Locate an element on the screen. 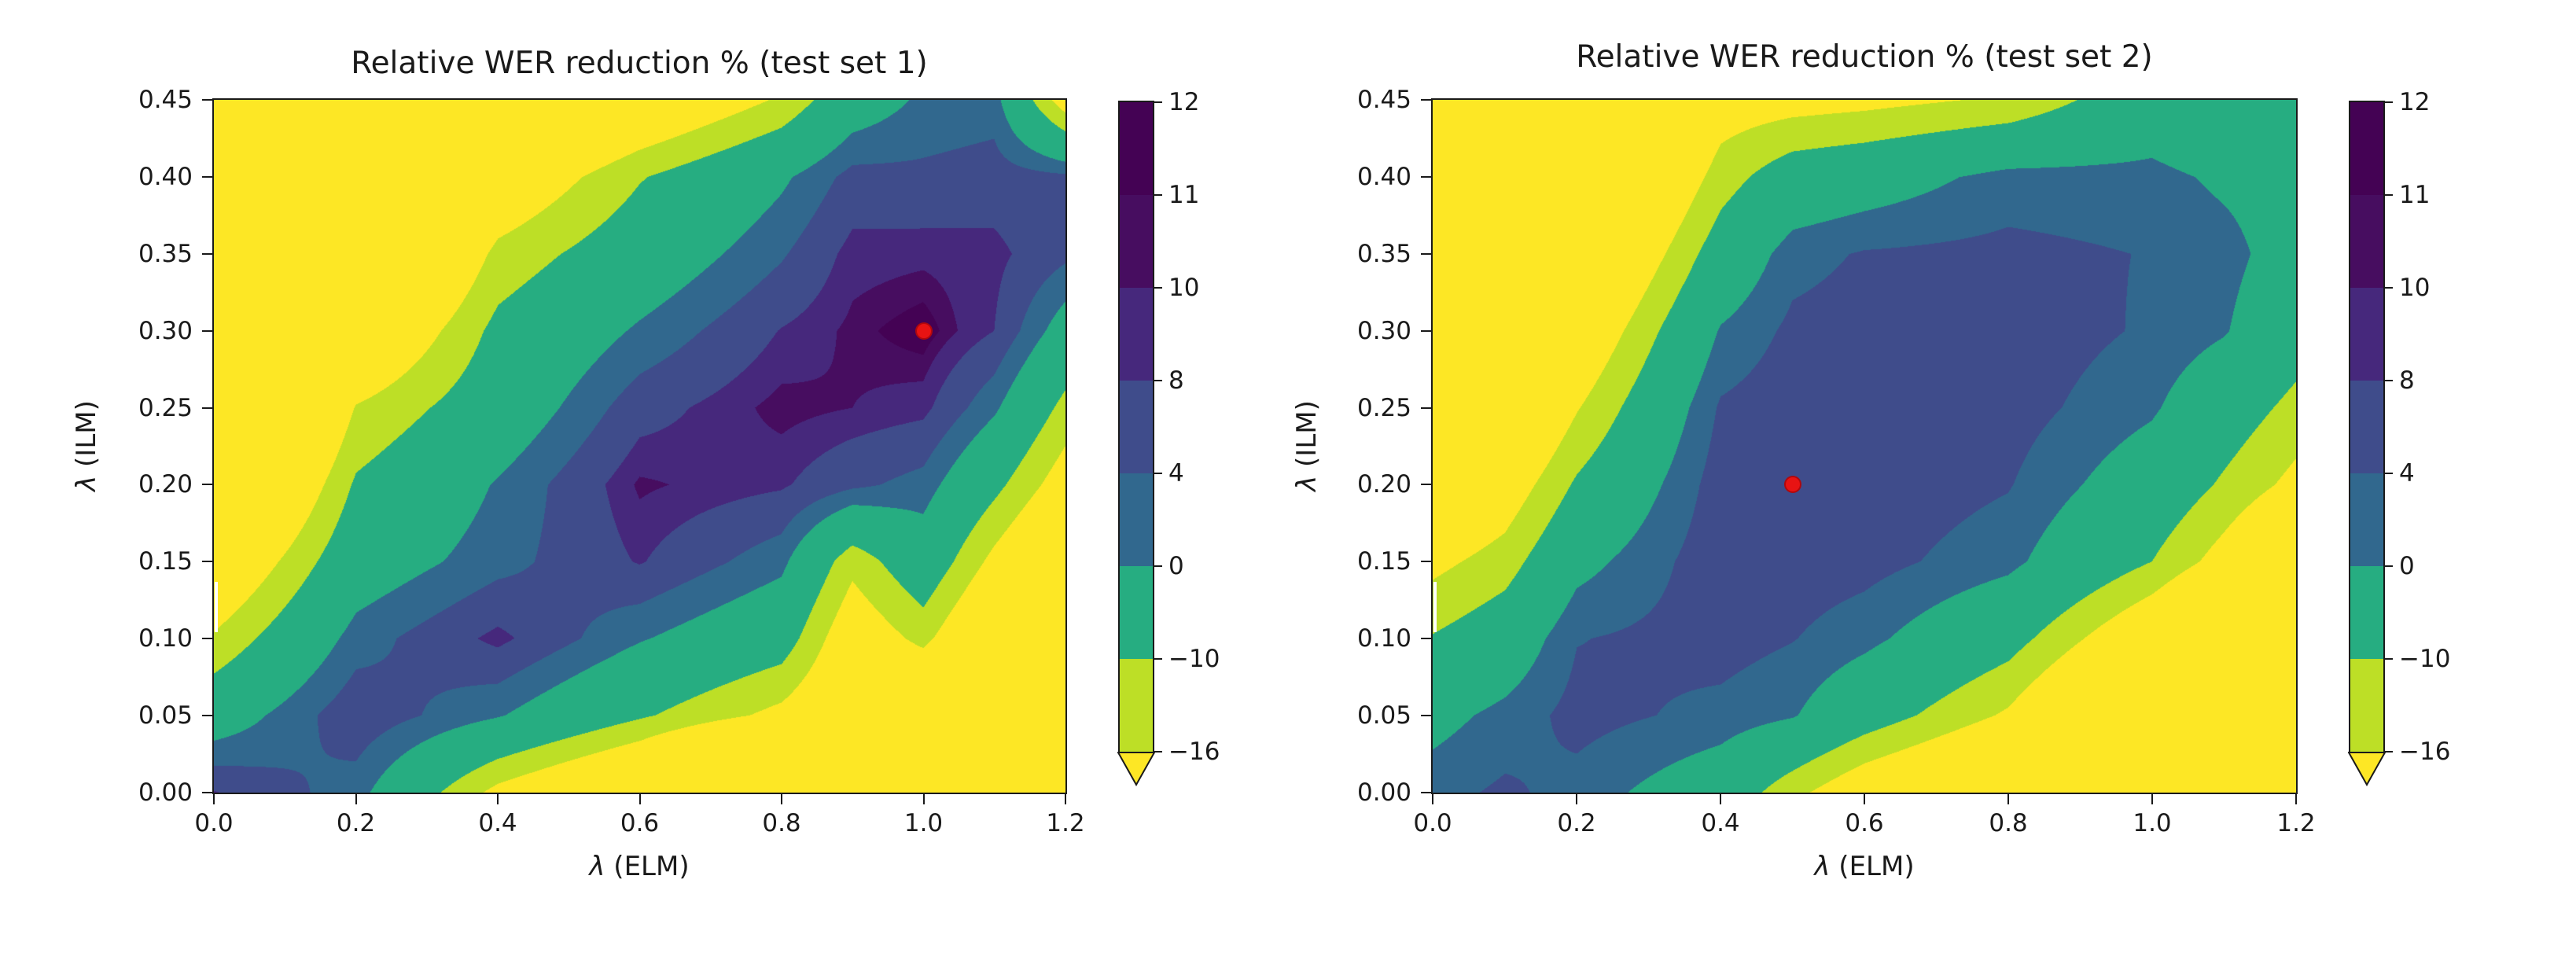 This screenshot has height=953, width=2576. lambda-symbol: λ is located at coordinates (1822, 866).